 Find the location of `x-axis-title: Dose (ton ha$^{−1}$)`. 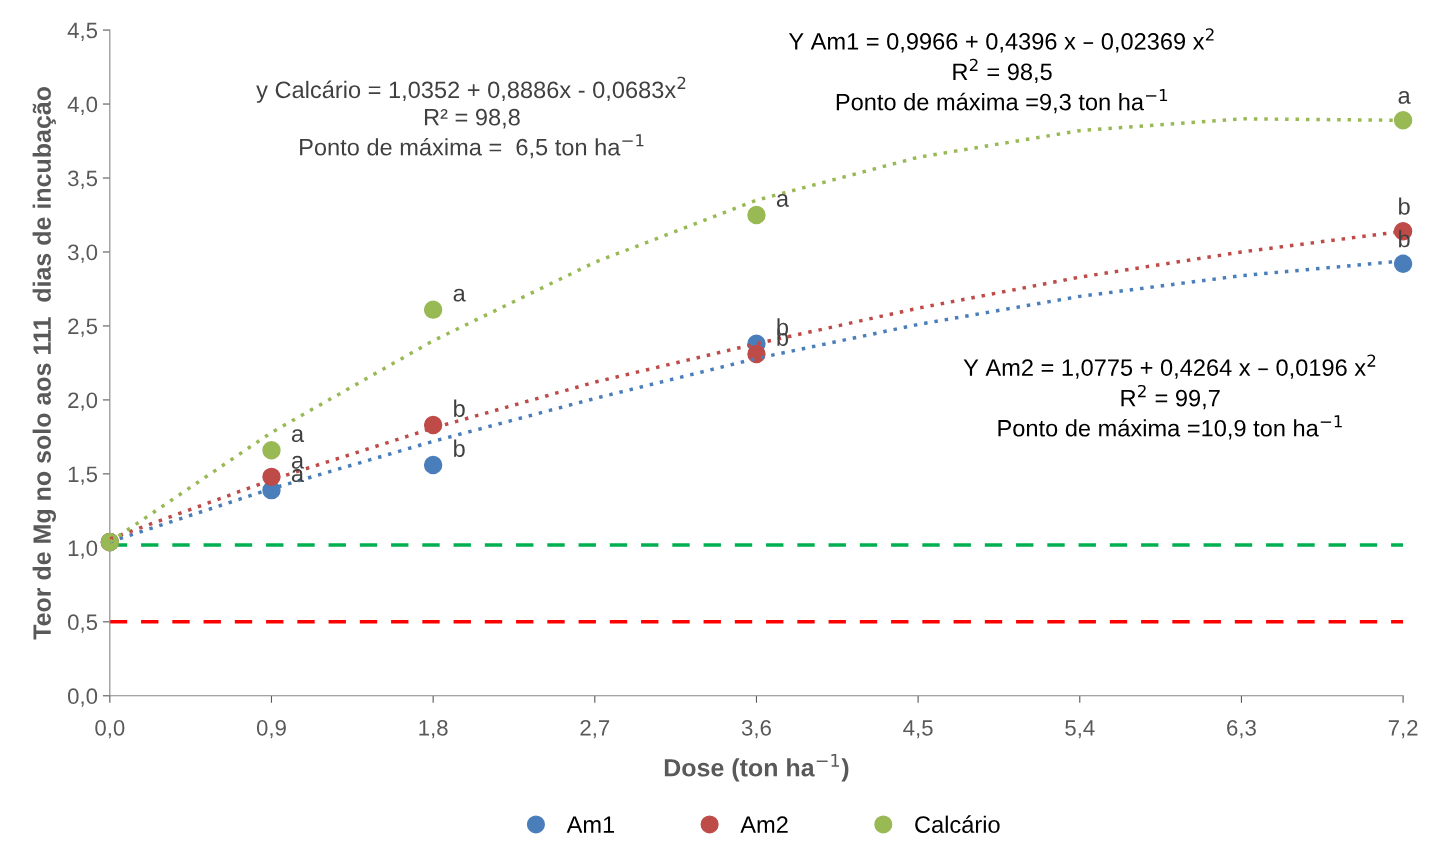

x-axis-title: Dose (ton ha$^{−1}$) is located at coordinates (756, 768).